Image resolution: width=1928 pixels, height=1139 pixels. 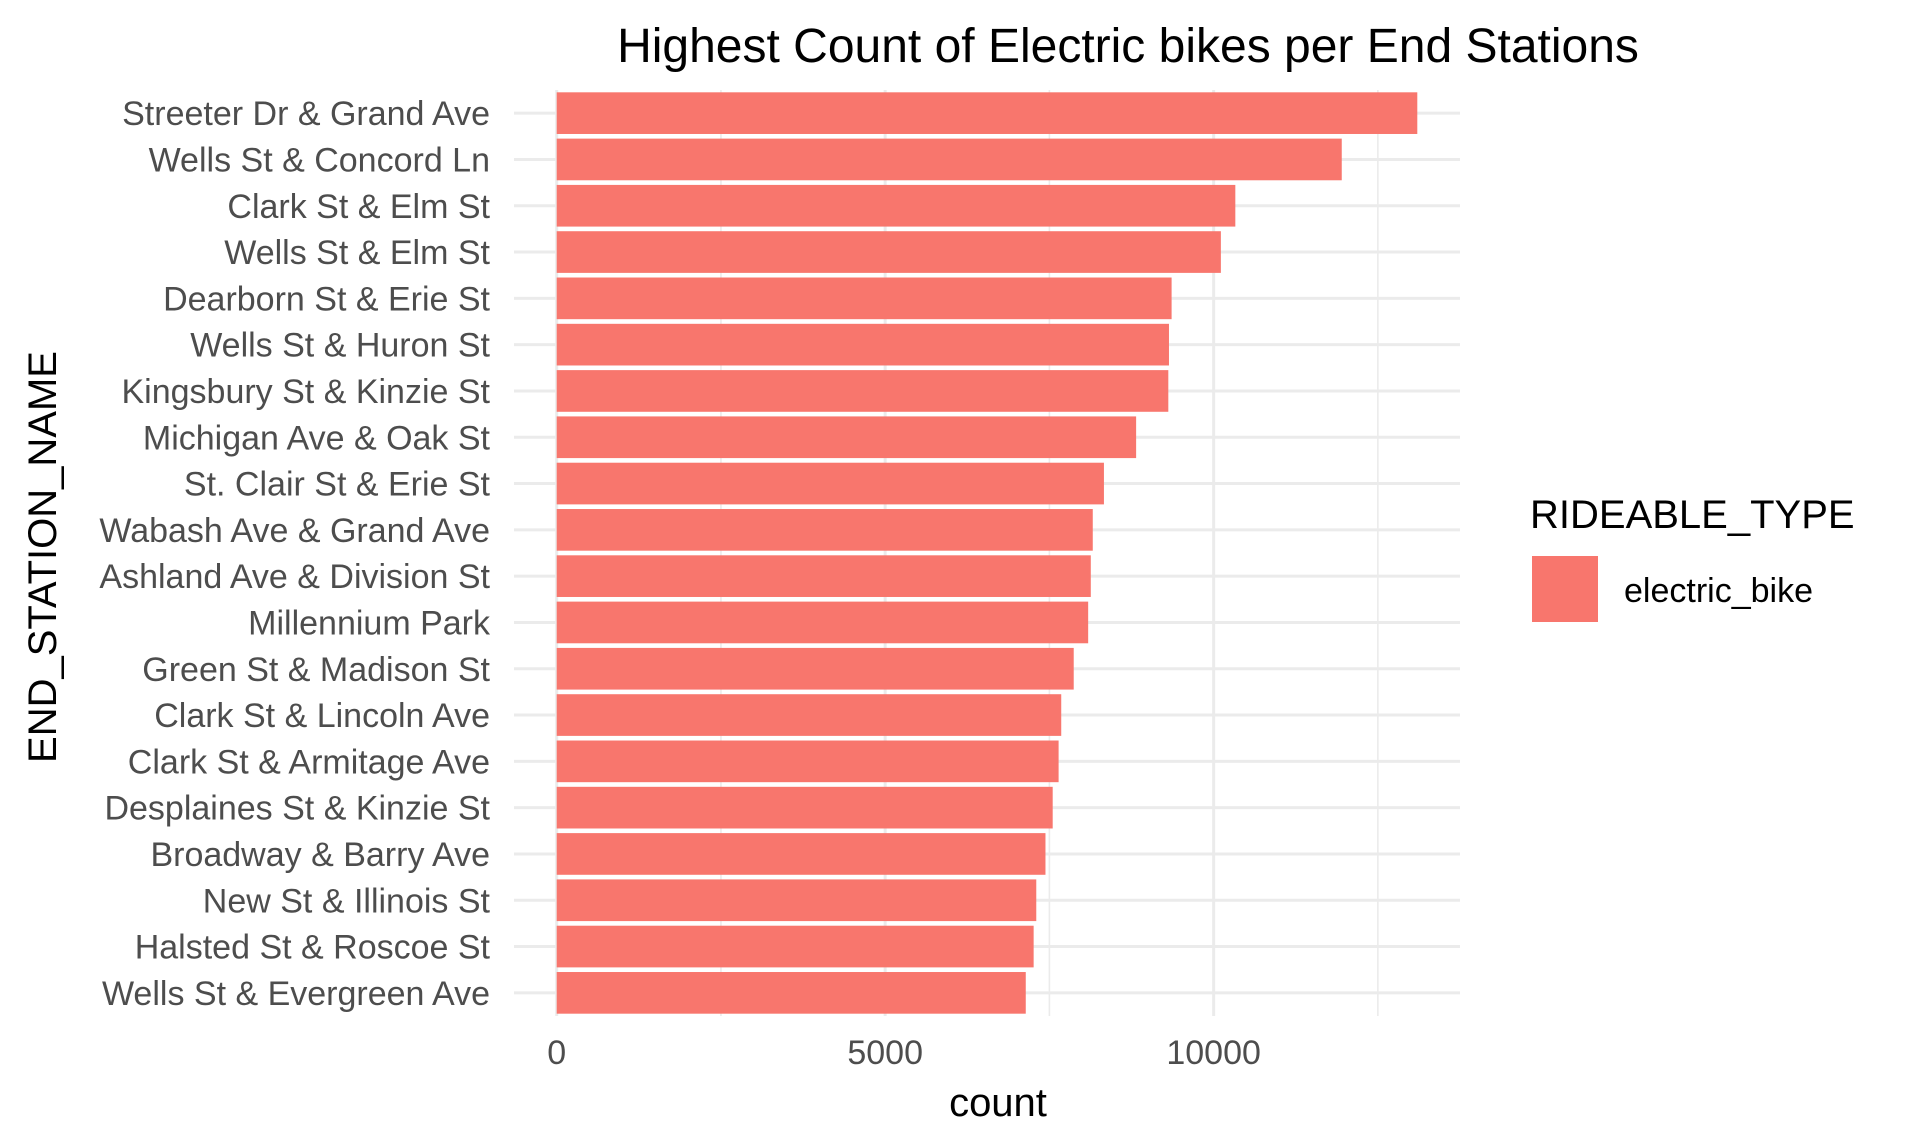 I want to click on y-tick-label: Broadway & Barry Ave, so click(x=320, y=855).